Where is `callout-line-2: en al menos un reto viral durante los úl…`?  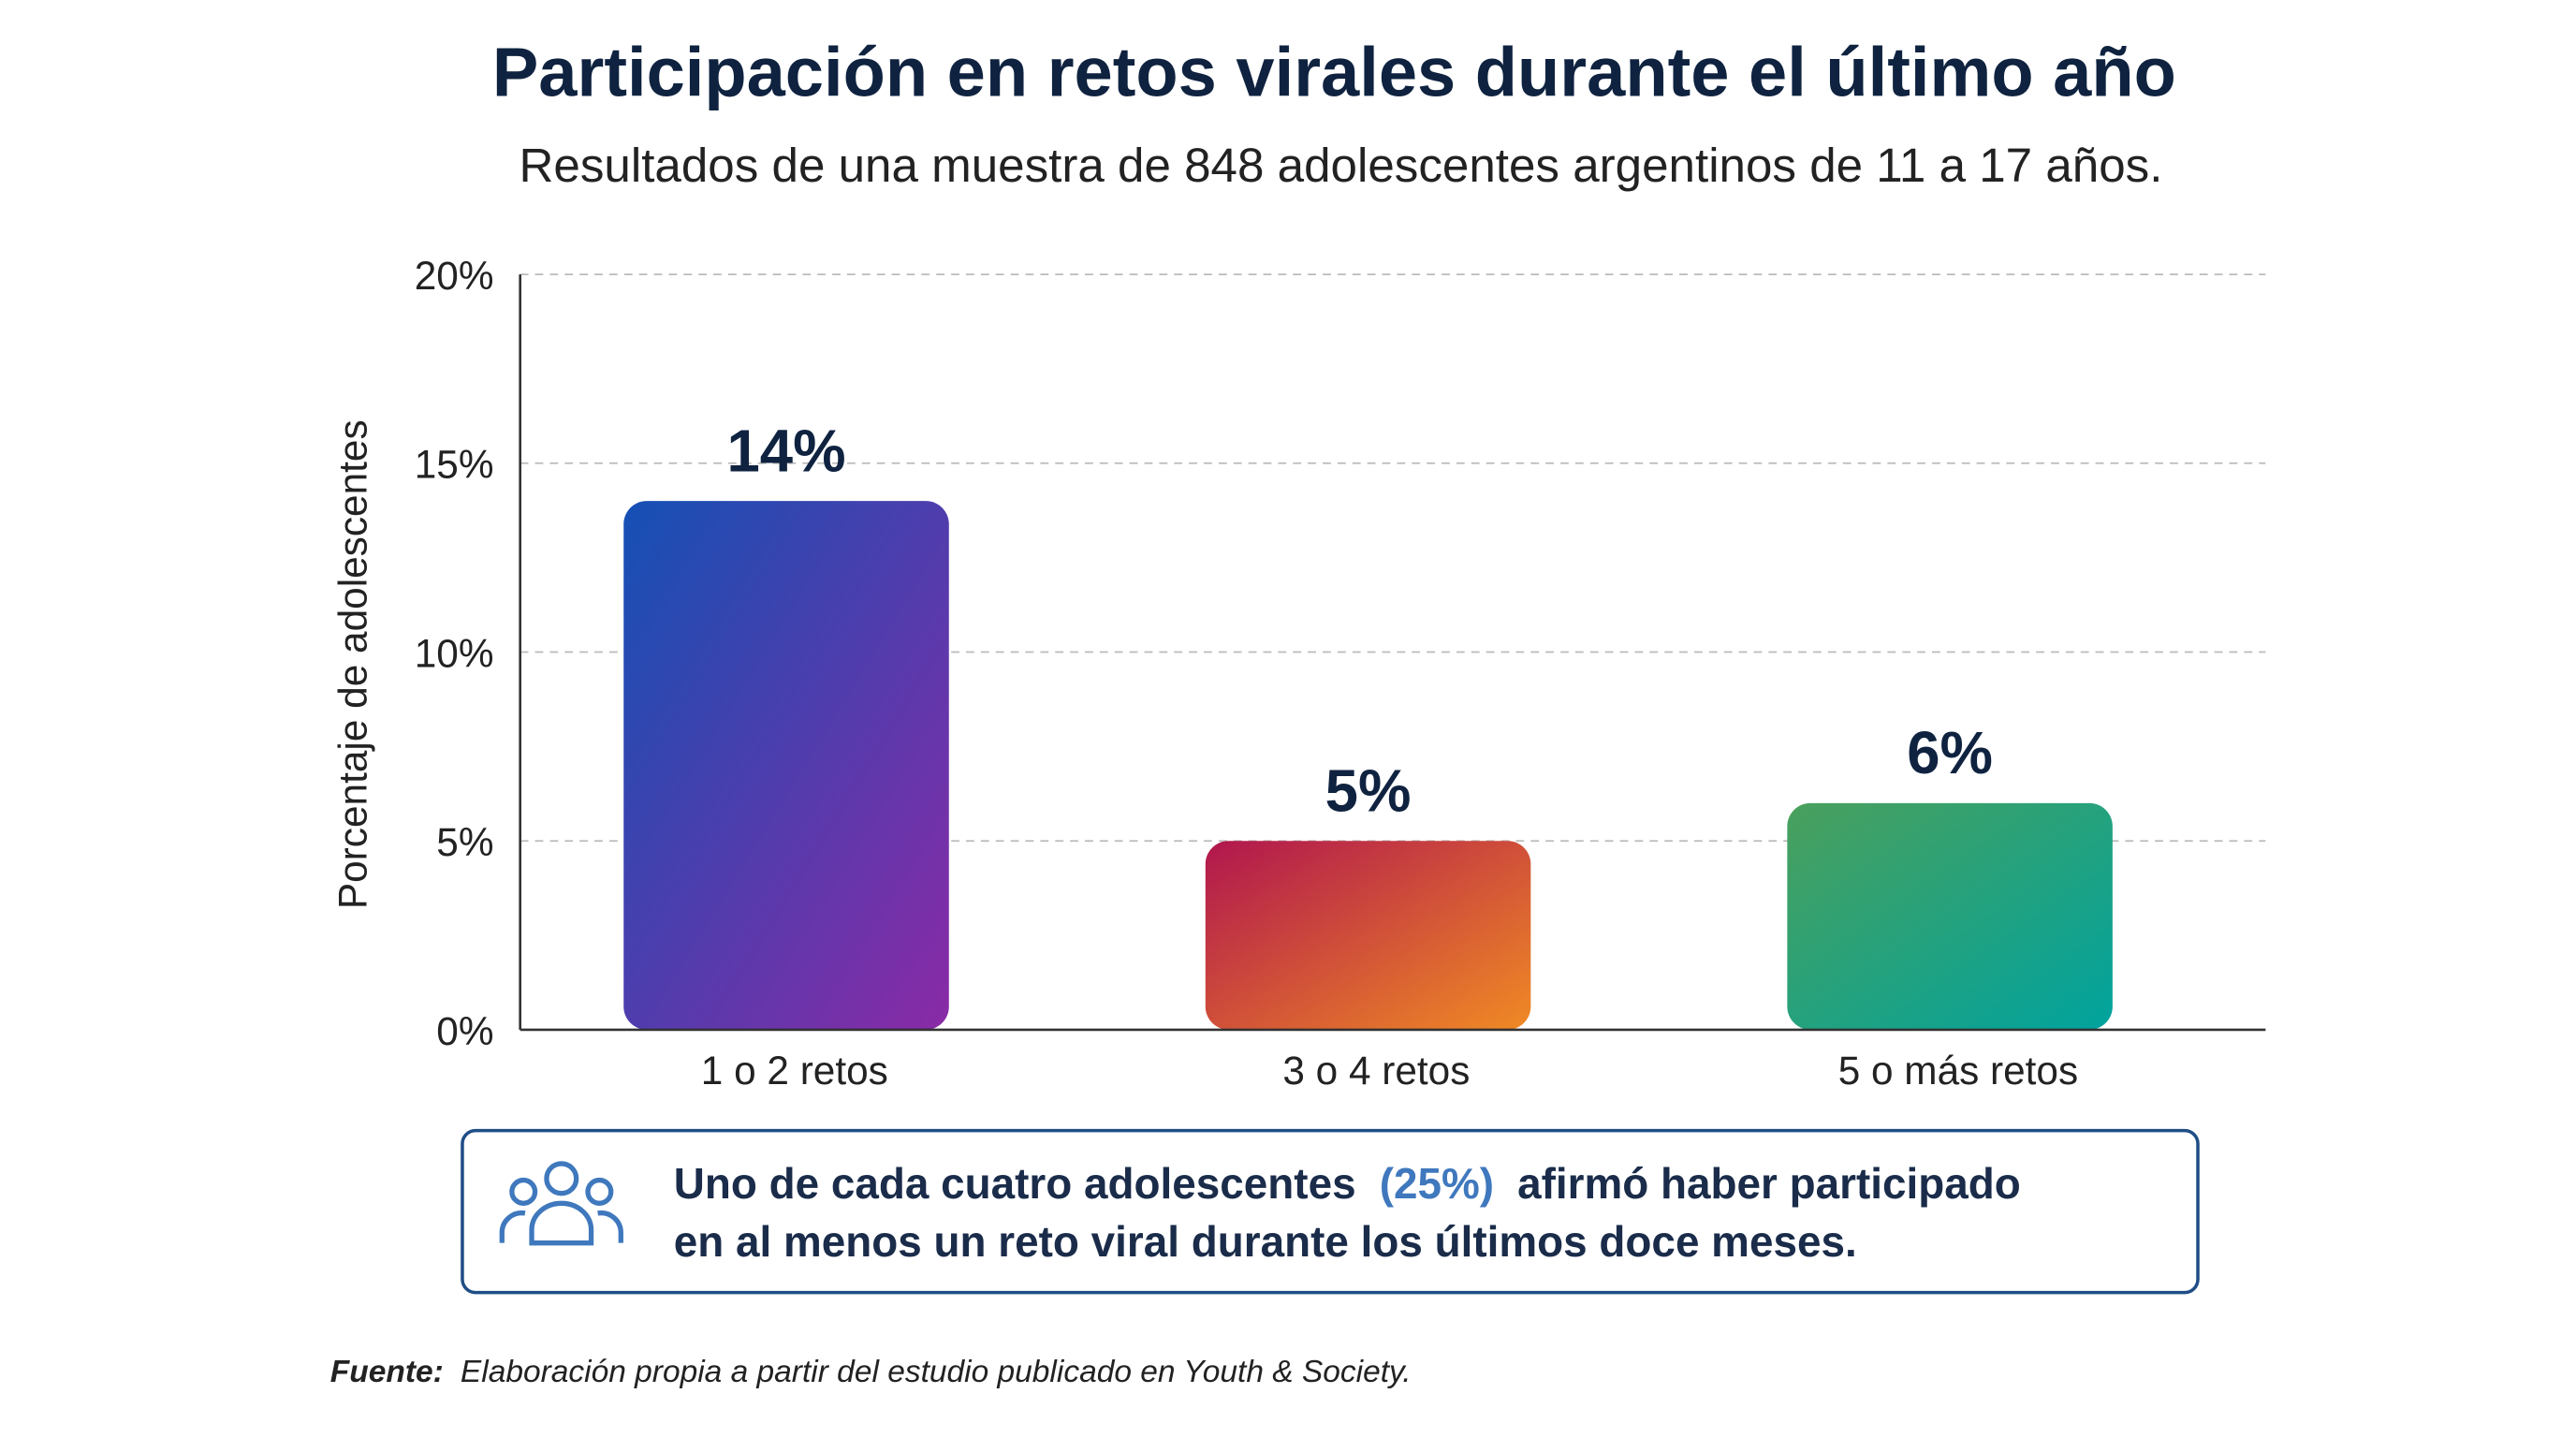
callout-line-2: en al menos un reto viral durante los úl… is located at coordinates (1265, 1241).